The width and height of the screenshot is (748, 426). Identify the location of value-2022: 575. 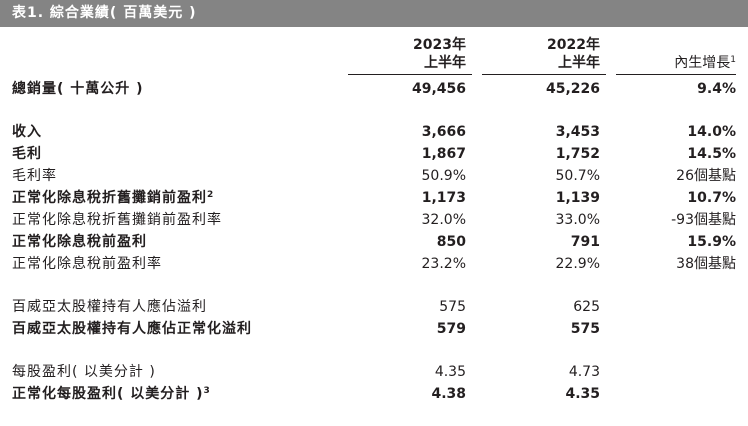
(585, 329).